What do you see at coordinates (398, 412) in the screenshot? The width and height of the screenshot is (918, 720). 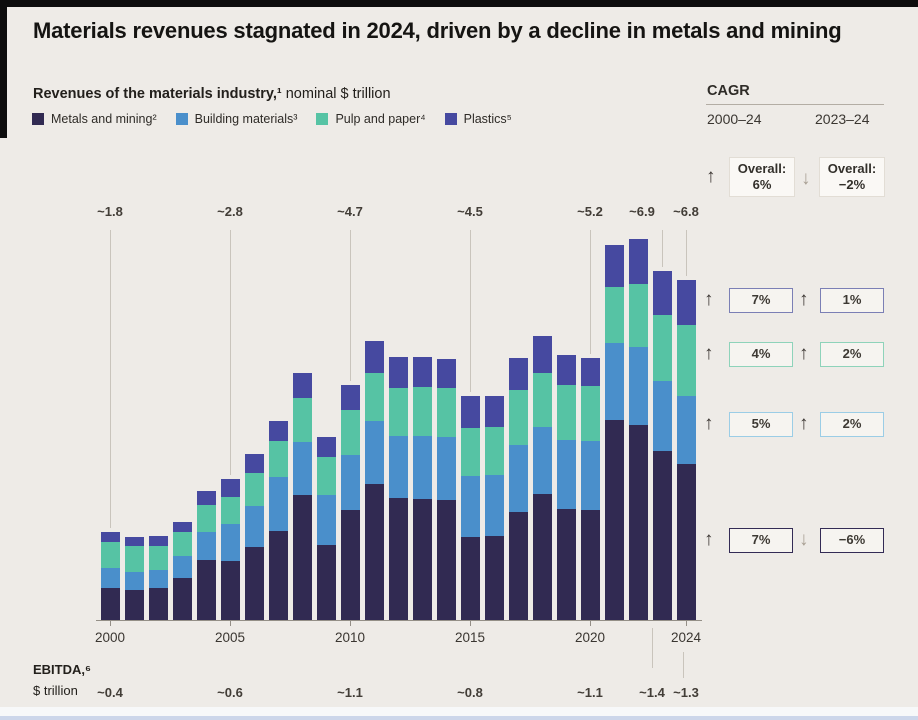 I see `bar-segment-pulp-and-paper-2012` at bounding box center [398, 412].